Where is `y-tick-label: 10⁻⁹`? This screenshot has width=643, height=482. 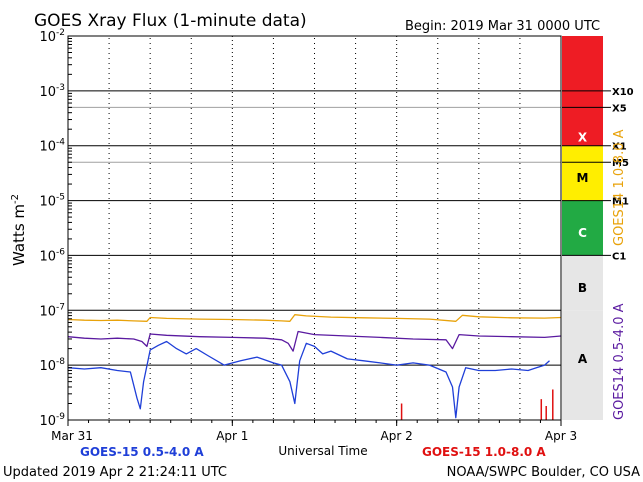
y-tick-label: 10⁻⁹ is located at coordinates (52, 420).